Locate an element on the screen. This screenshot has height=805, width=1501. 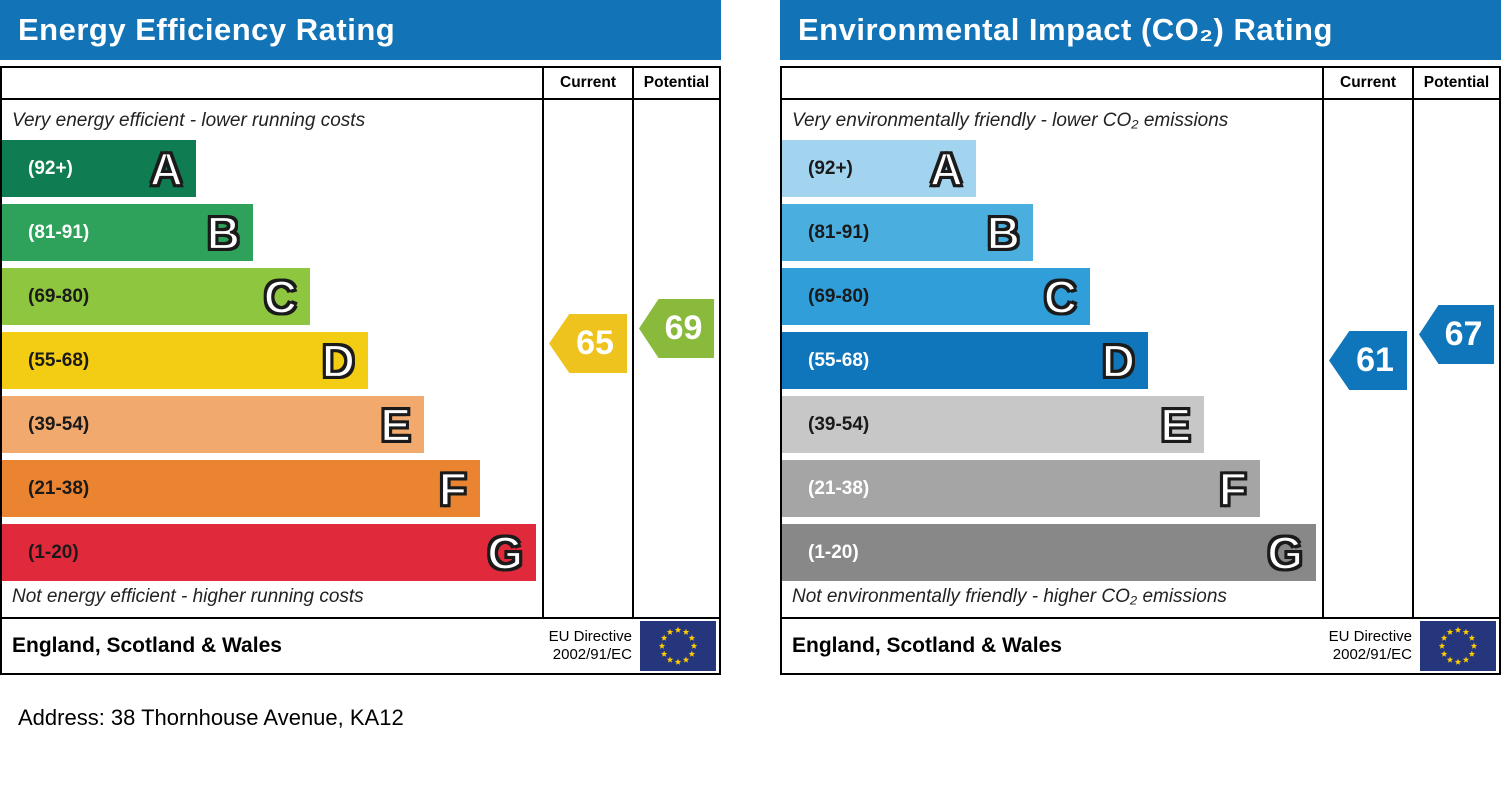
potential-rating-marker: 69 is located at coordinates (676, 328).